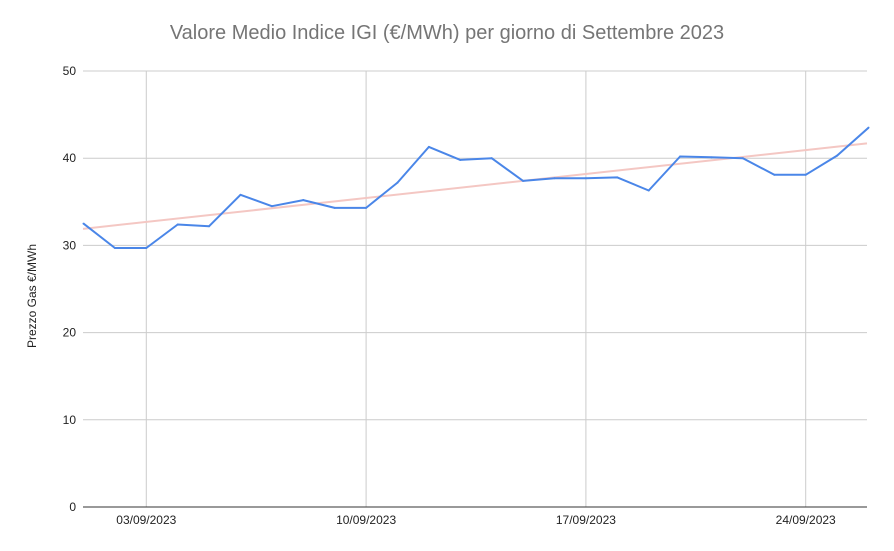  I want to click on y-tick-label: 50, so click(70, 71).